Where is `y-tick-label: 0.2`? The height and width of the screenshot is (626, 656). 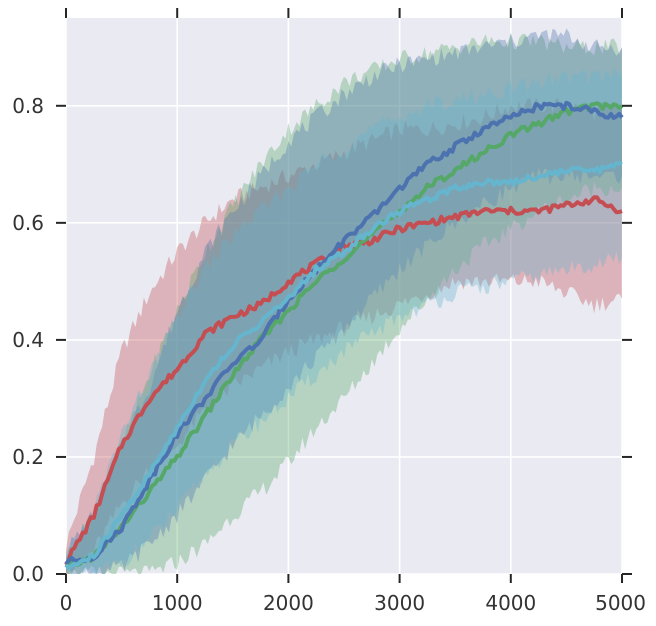 y-tick-label: 0.2 is located at coordinates (28, 457).